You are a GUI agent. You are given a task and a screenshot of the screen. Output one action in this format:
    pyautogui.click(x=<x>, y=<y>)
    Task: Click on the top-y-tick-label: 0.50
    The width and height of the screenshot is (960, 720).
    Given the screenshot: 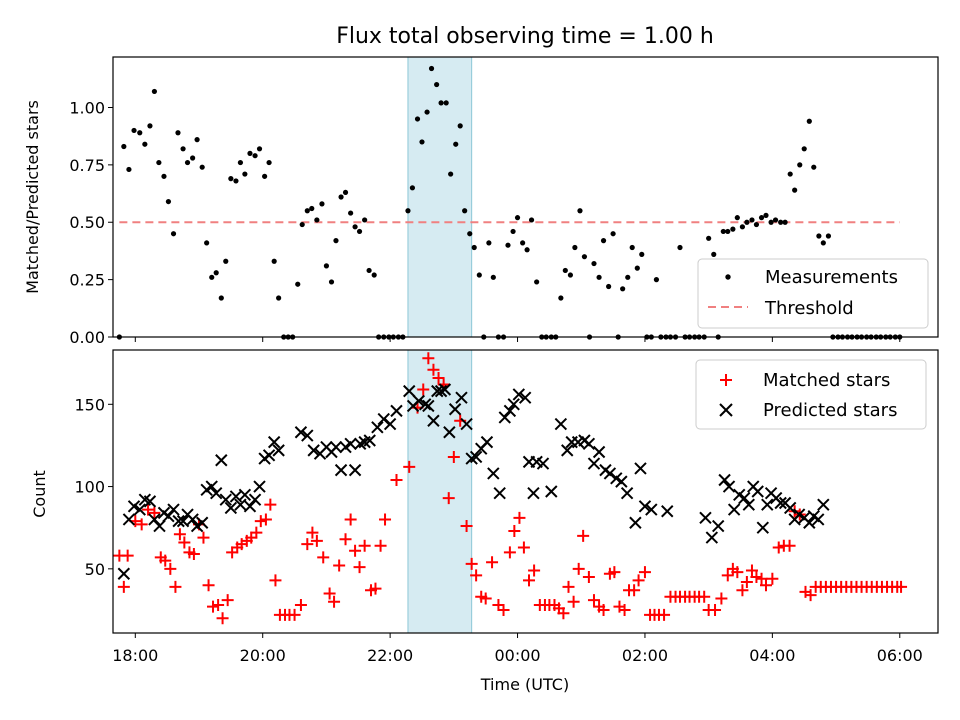 What is the action you would take?
    pyautogui.click(x=87, y=222)
    